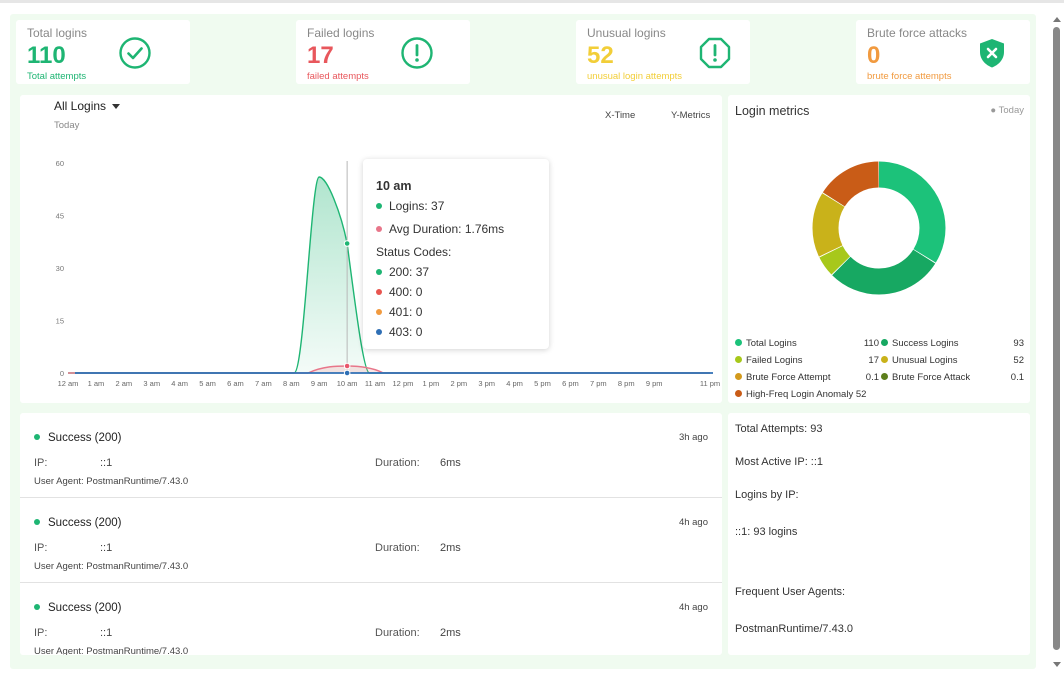 The image size is (1064, 673). I want to click on log-time-ago: 4h ago, so click(693, 607).